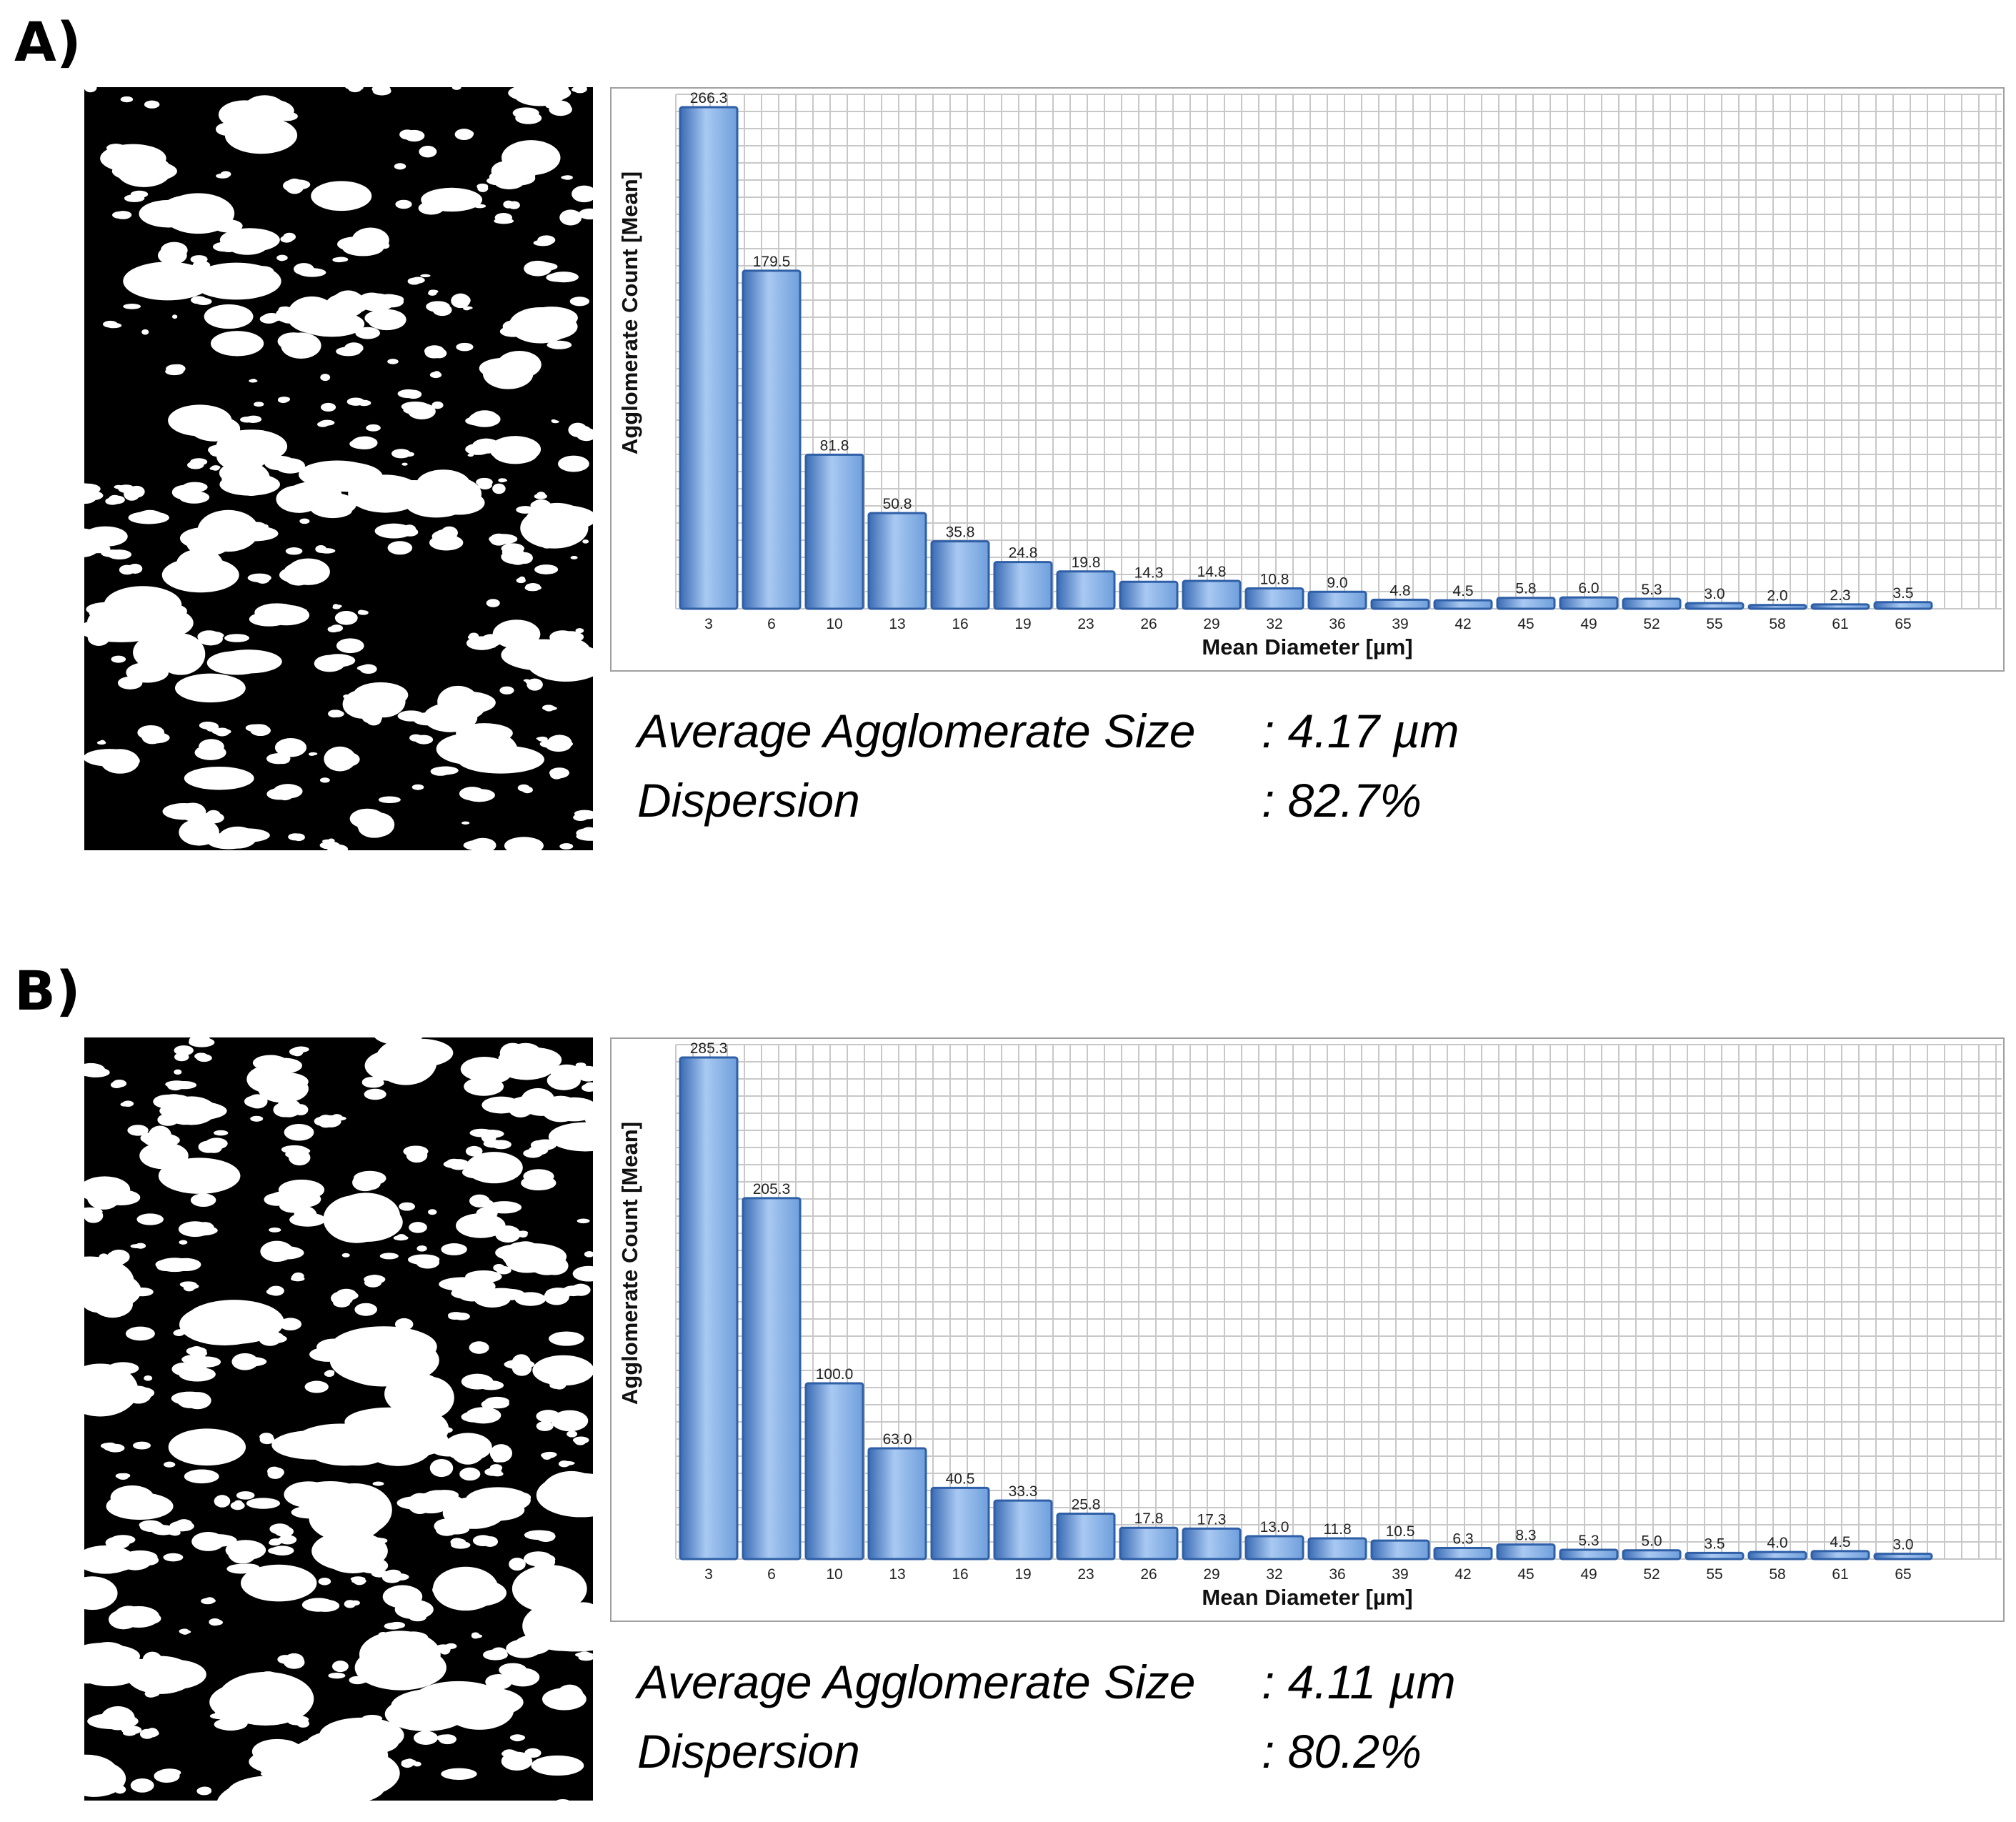 This screenshot has width=2016, height=1822. What do you see at coordinates (960, 1574) in the screenshot?
I see `x-tick-label: 16` at bounding box center [960, 1574].